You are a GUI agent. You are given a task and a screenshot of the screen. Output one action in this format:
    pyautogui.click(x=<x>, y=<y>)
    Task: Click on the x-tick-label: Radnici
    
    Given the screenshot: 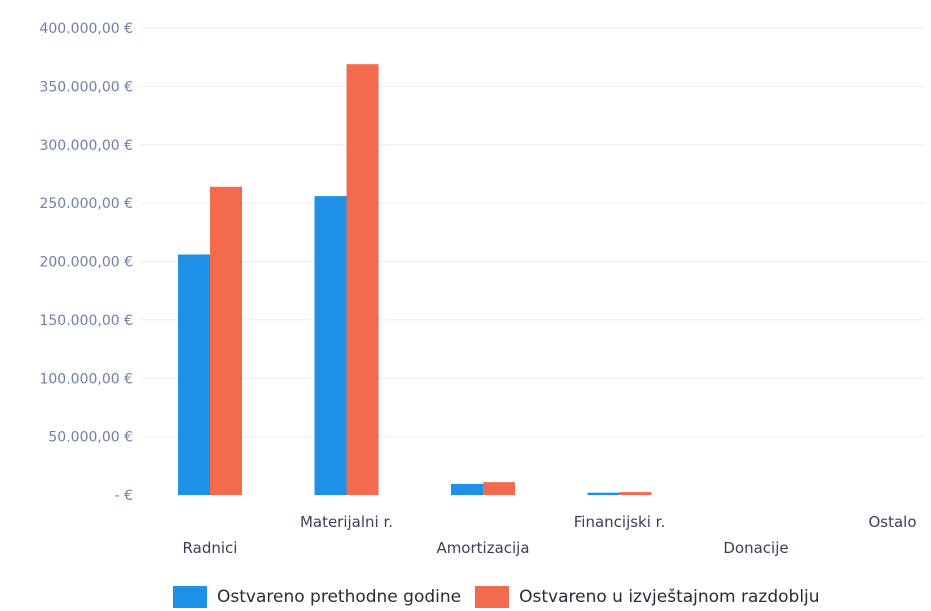 What is the action you would take?
    pyautogui.click(x=210, y=548)
    